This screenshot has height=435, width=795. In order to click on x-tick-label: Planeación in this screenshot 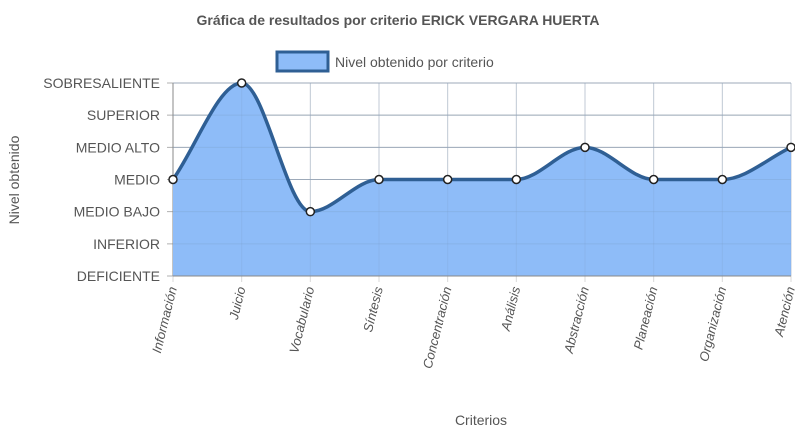, I will do `click(645, 318)`.